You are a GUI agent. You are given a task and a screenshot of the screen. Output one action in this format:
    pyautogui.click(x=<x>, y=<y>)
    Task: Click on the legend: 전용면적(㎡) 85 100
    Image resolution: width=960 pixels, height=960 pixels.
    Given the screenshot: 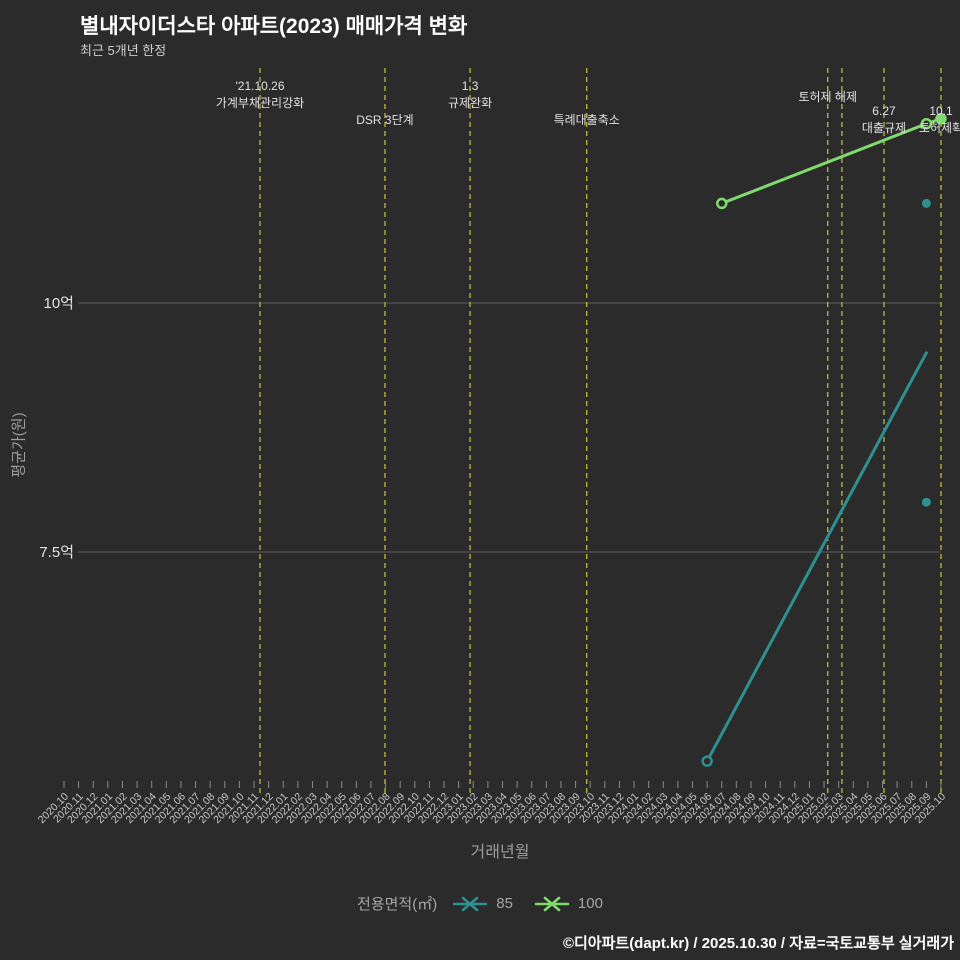 What is the action you would take?
    pyautogui.click(x=480, y=903)
    